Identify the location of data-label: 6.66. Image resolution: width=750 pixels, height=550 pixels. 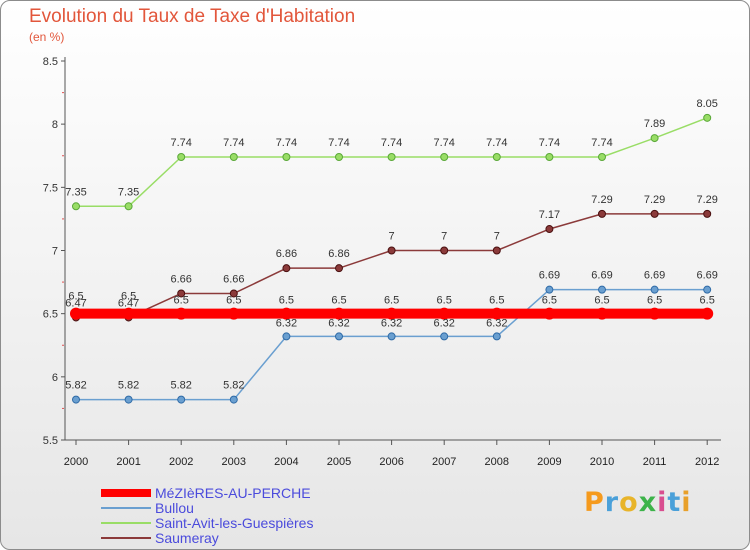
(233, 279).